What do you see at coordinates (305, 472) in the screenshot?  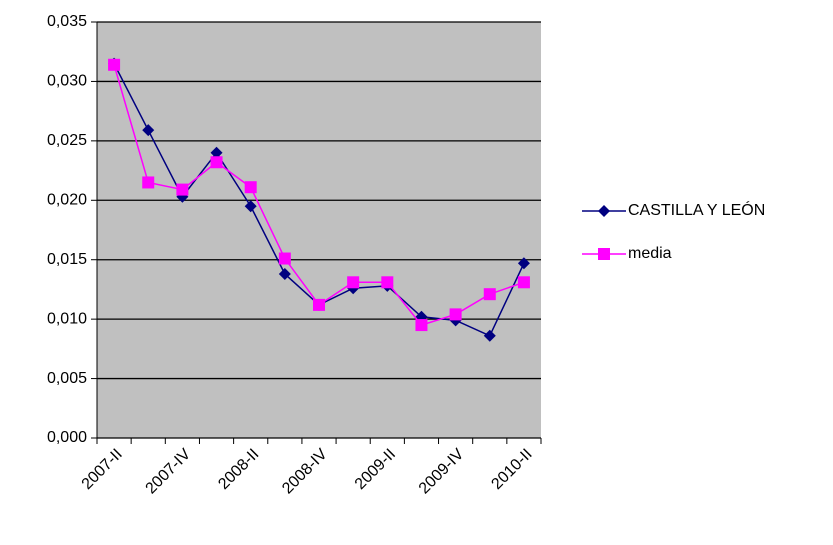 I see `x-tick-label: 2008-IV` at bounding box center [305, 472].